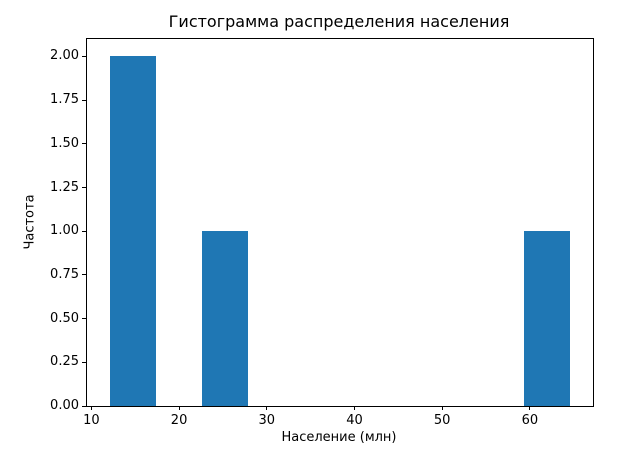 Image resolution: width=623 pixels, height=460 pixels. Describe the element at coordinates (64, 231) in the screenshot. I see `y-tick-label: 1.00` at that location.